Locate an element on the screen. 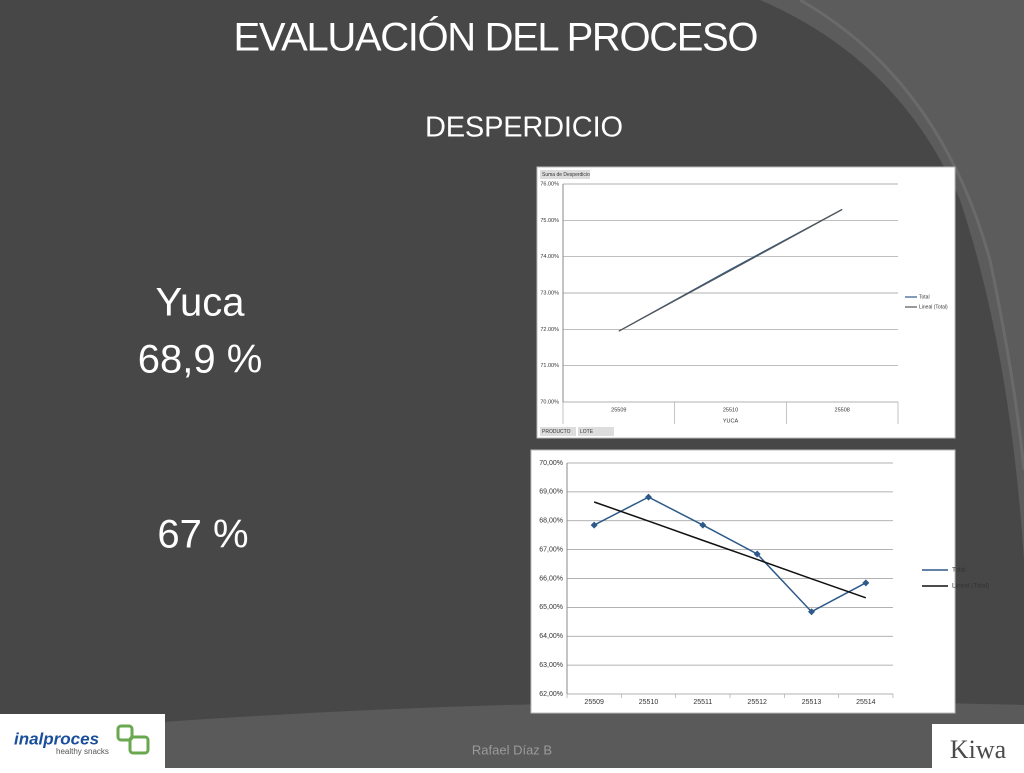  y-tick-label: 71.00% is located at coordinates (549, 366).